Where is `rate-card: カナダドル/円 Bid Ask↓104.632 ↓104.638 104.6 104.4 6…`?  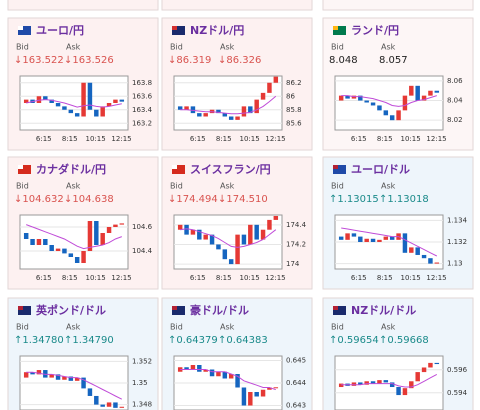 rate-card: カナダドル/円 Bid Ask↓104.632 ↓104.638 104.6 104.4 6… is located at coordinates (83, 223).